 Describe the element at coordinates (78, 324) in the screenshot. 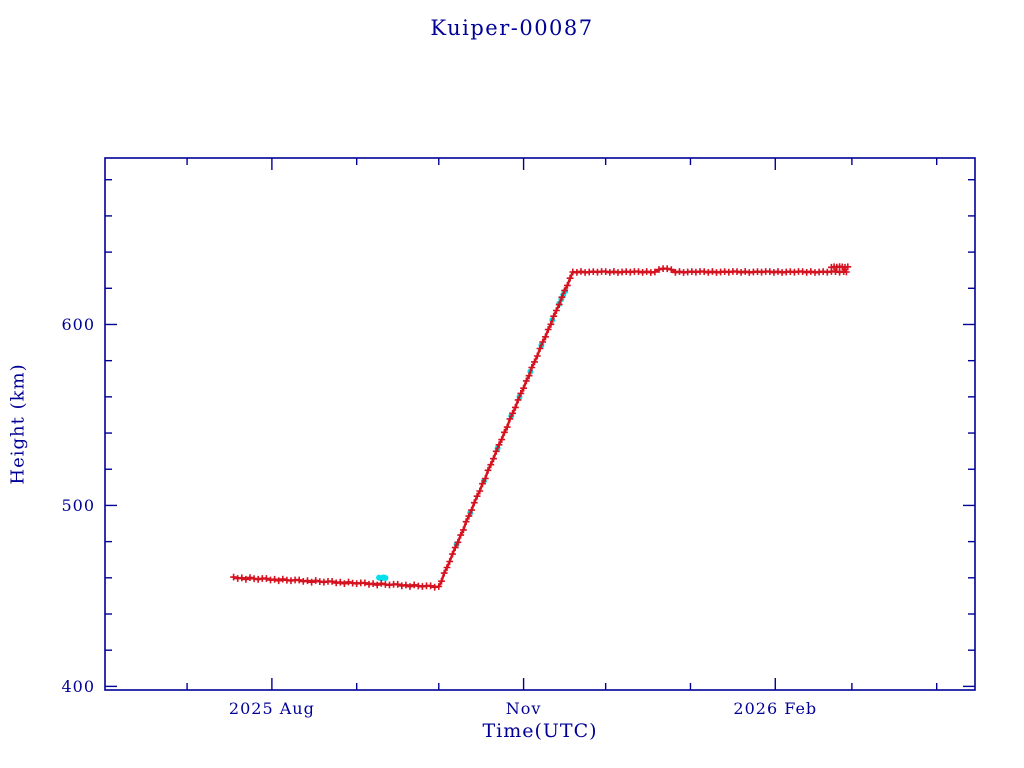

I see `y-tick-label: 600` at that location.